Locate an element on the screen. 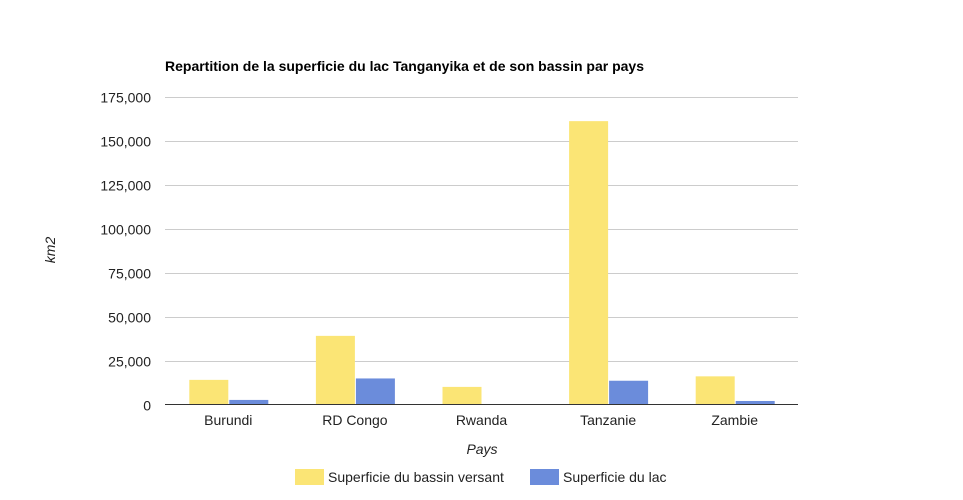 Image resolution: width=963 pixels, height=500 pixels. bar-lac-burundi is located at coordinates (249, 402).